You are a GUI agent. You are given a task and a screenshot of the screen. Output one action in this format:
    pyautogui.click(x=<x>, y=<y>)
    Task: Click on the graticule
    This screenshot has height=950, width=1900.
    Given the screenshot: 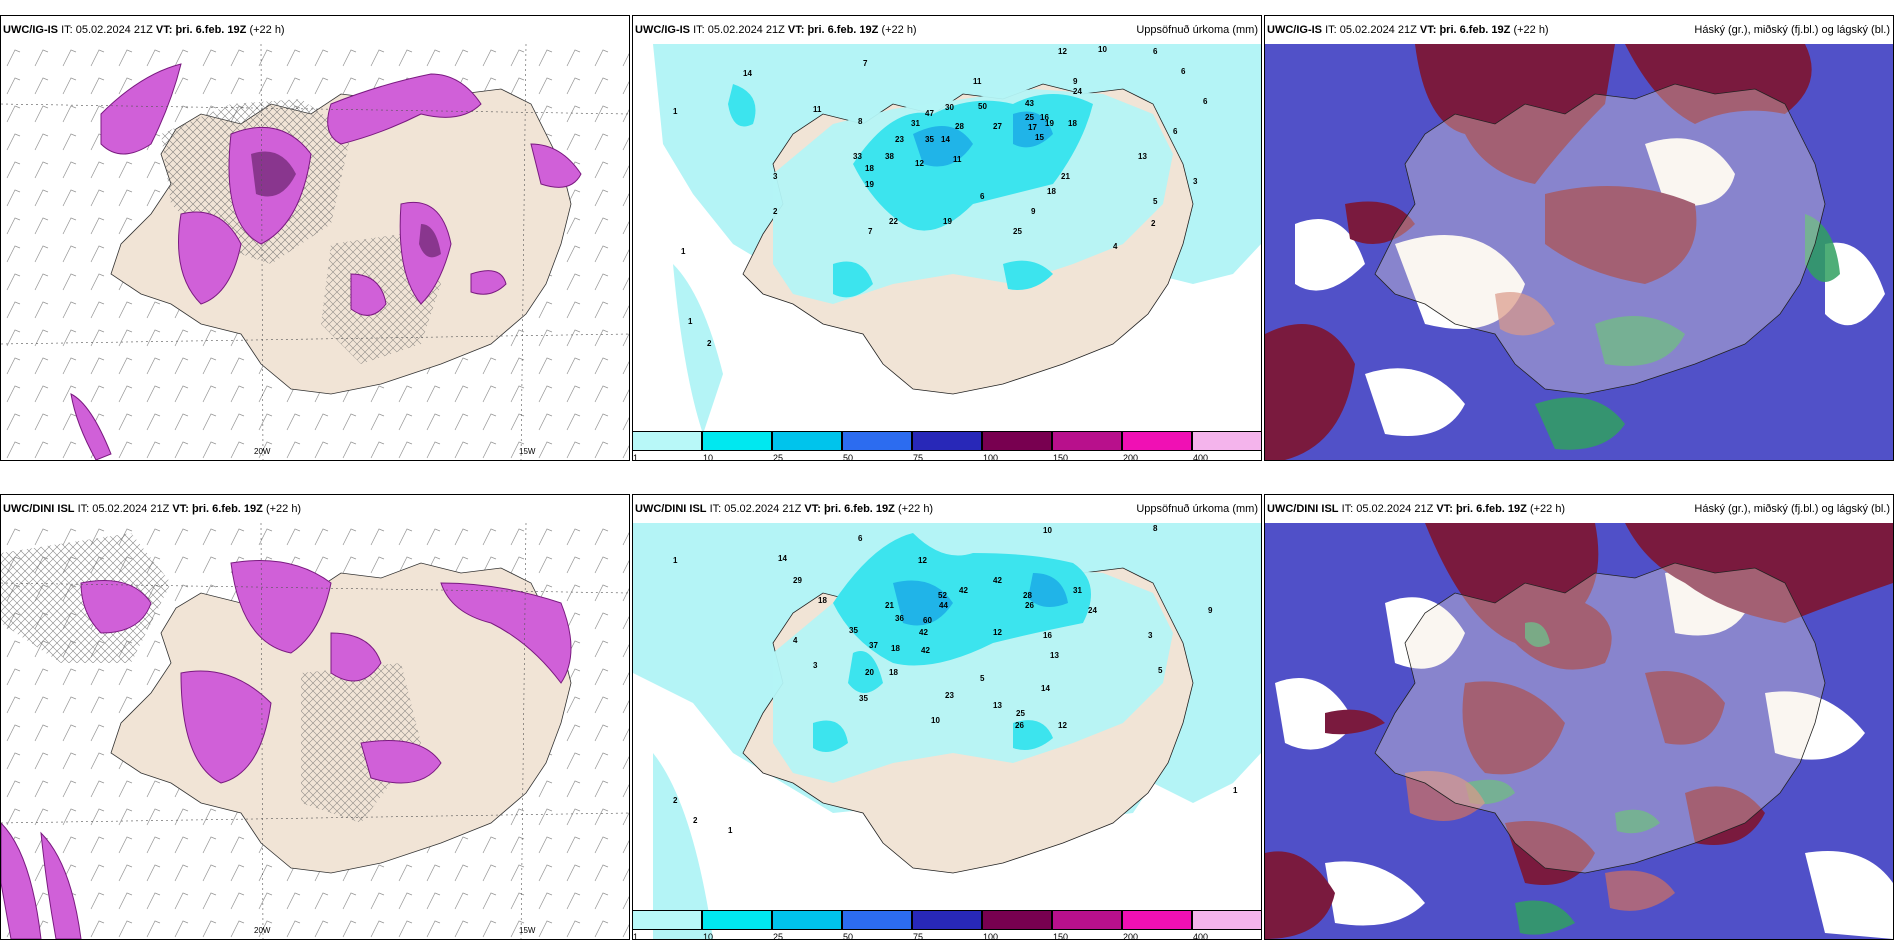 What is the action you would take?
    pyautogui.click(x=315, y=731)
    